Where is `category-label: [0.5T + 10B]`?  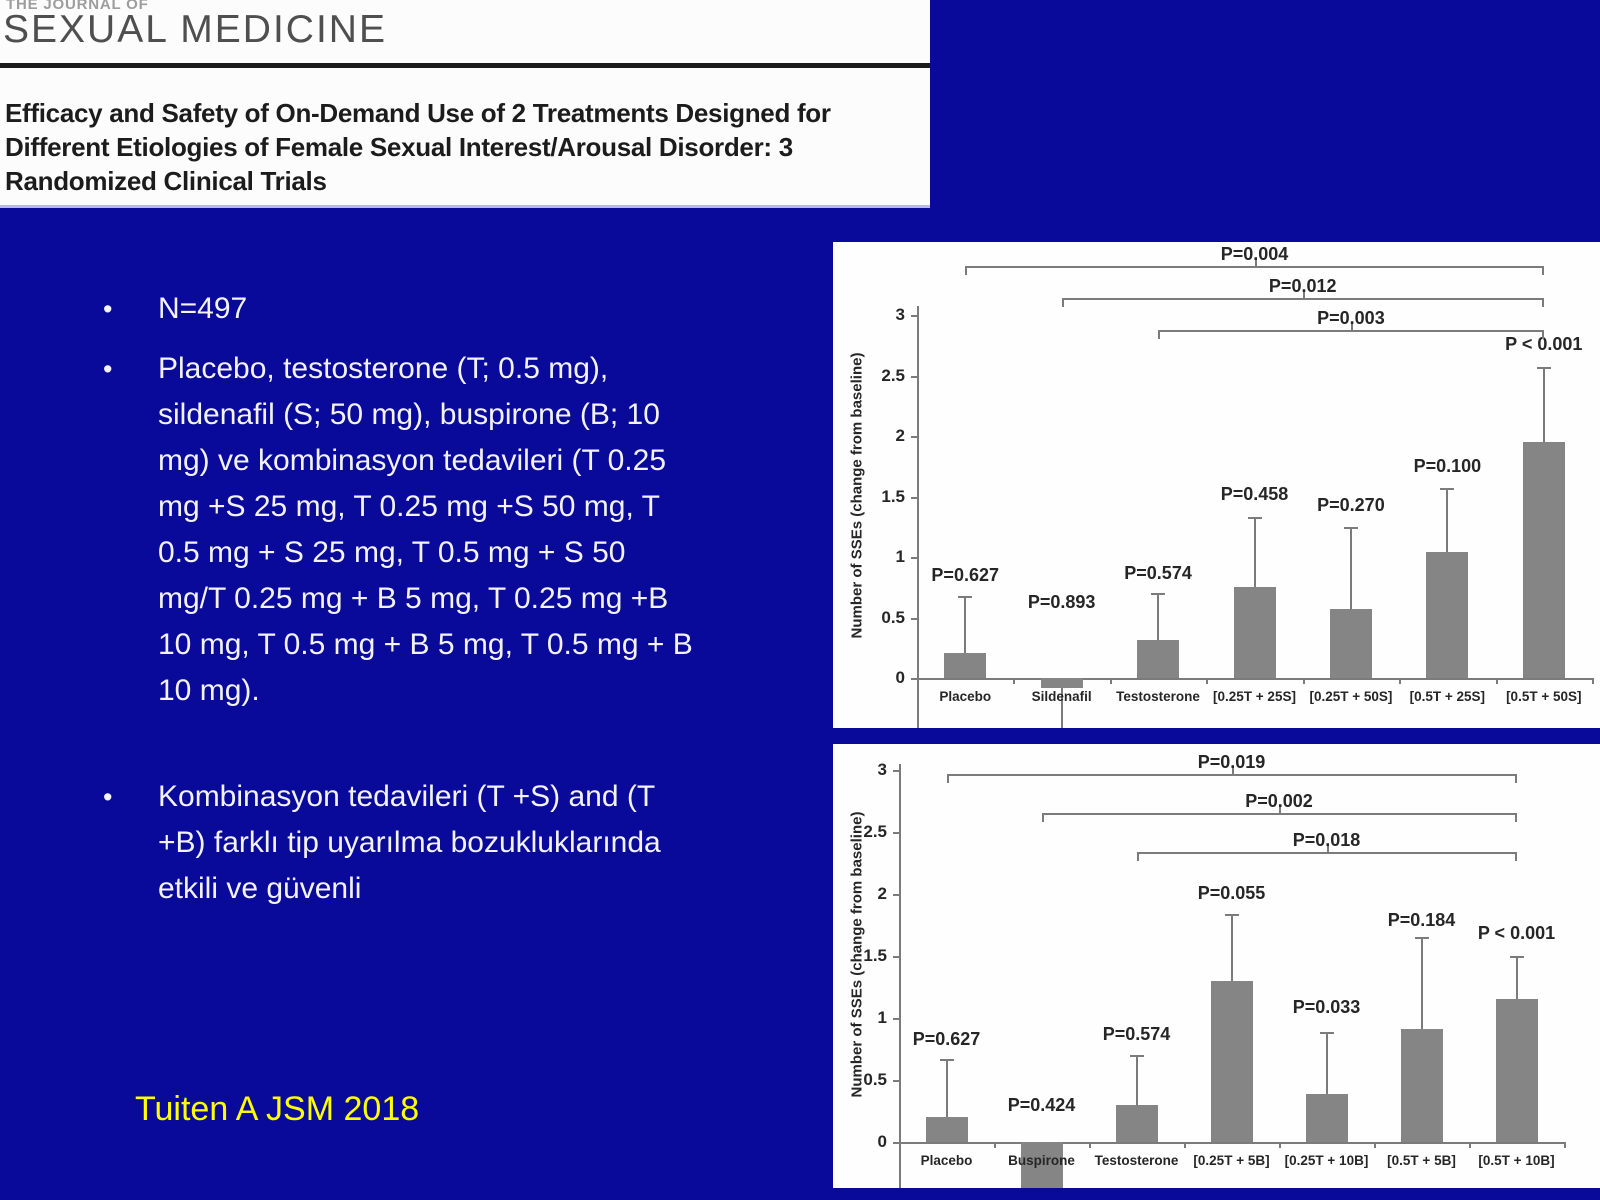
category-label: [0.5T + 10B] is located at coordinates (1516, 1160).